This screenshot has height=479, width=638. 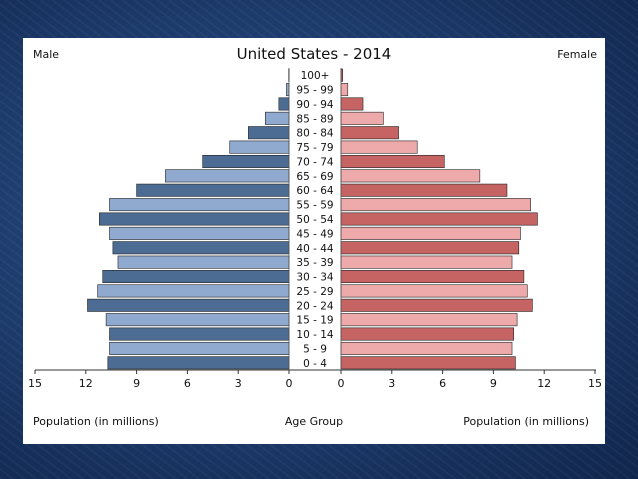 I want to click on age-group-label-60-64: 60 - 64, so click(x=315, y=191).